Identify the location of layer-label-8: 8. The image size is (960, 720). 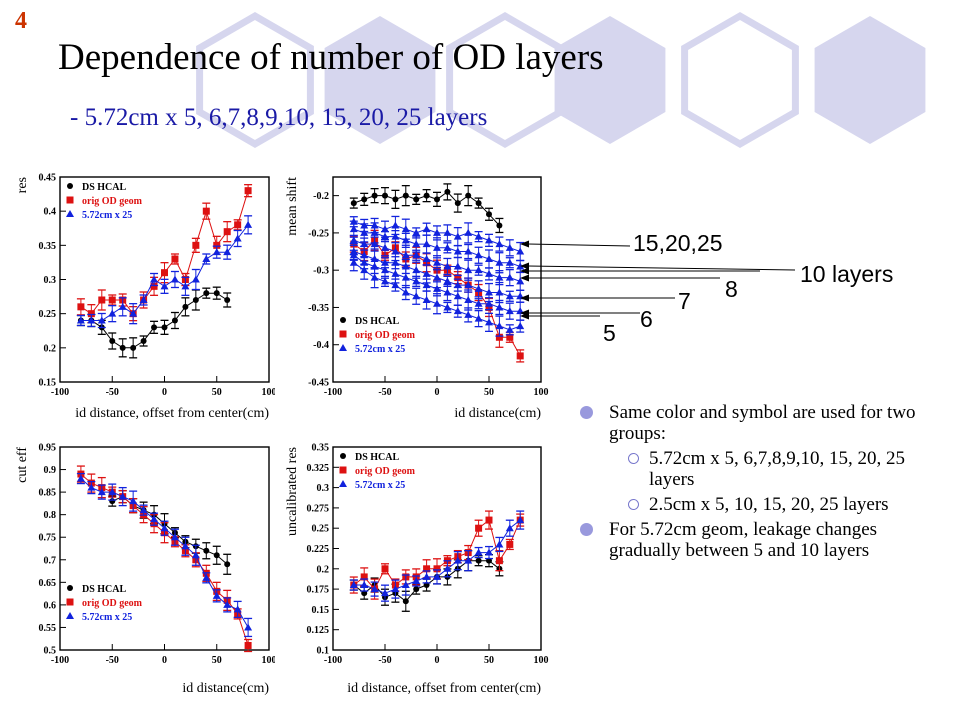
(731, 289).